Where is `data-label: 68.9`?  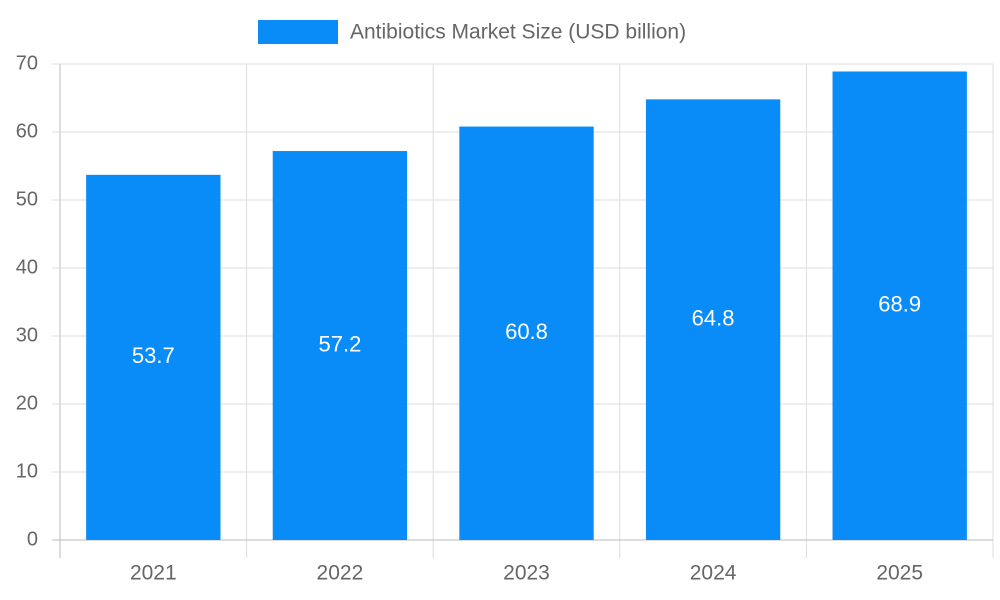 data-label: 68.9 is located at coordinates (899, 304).